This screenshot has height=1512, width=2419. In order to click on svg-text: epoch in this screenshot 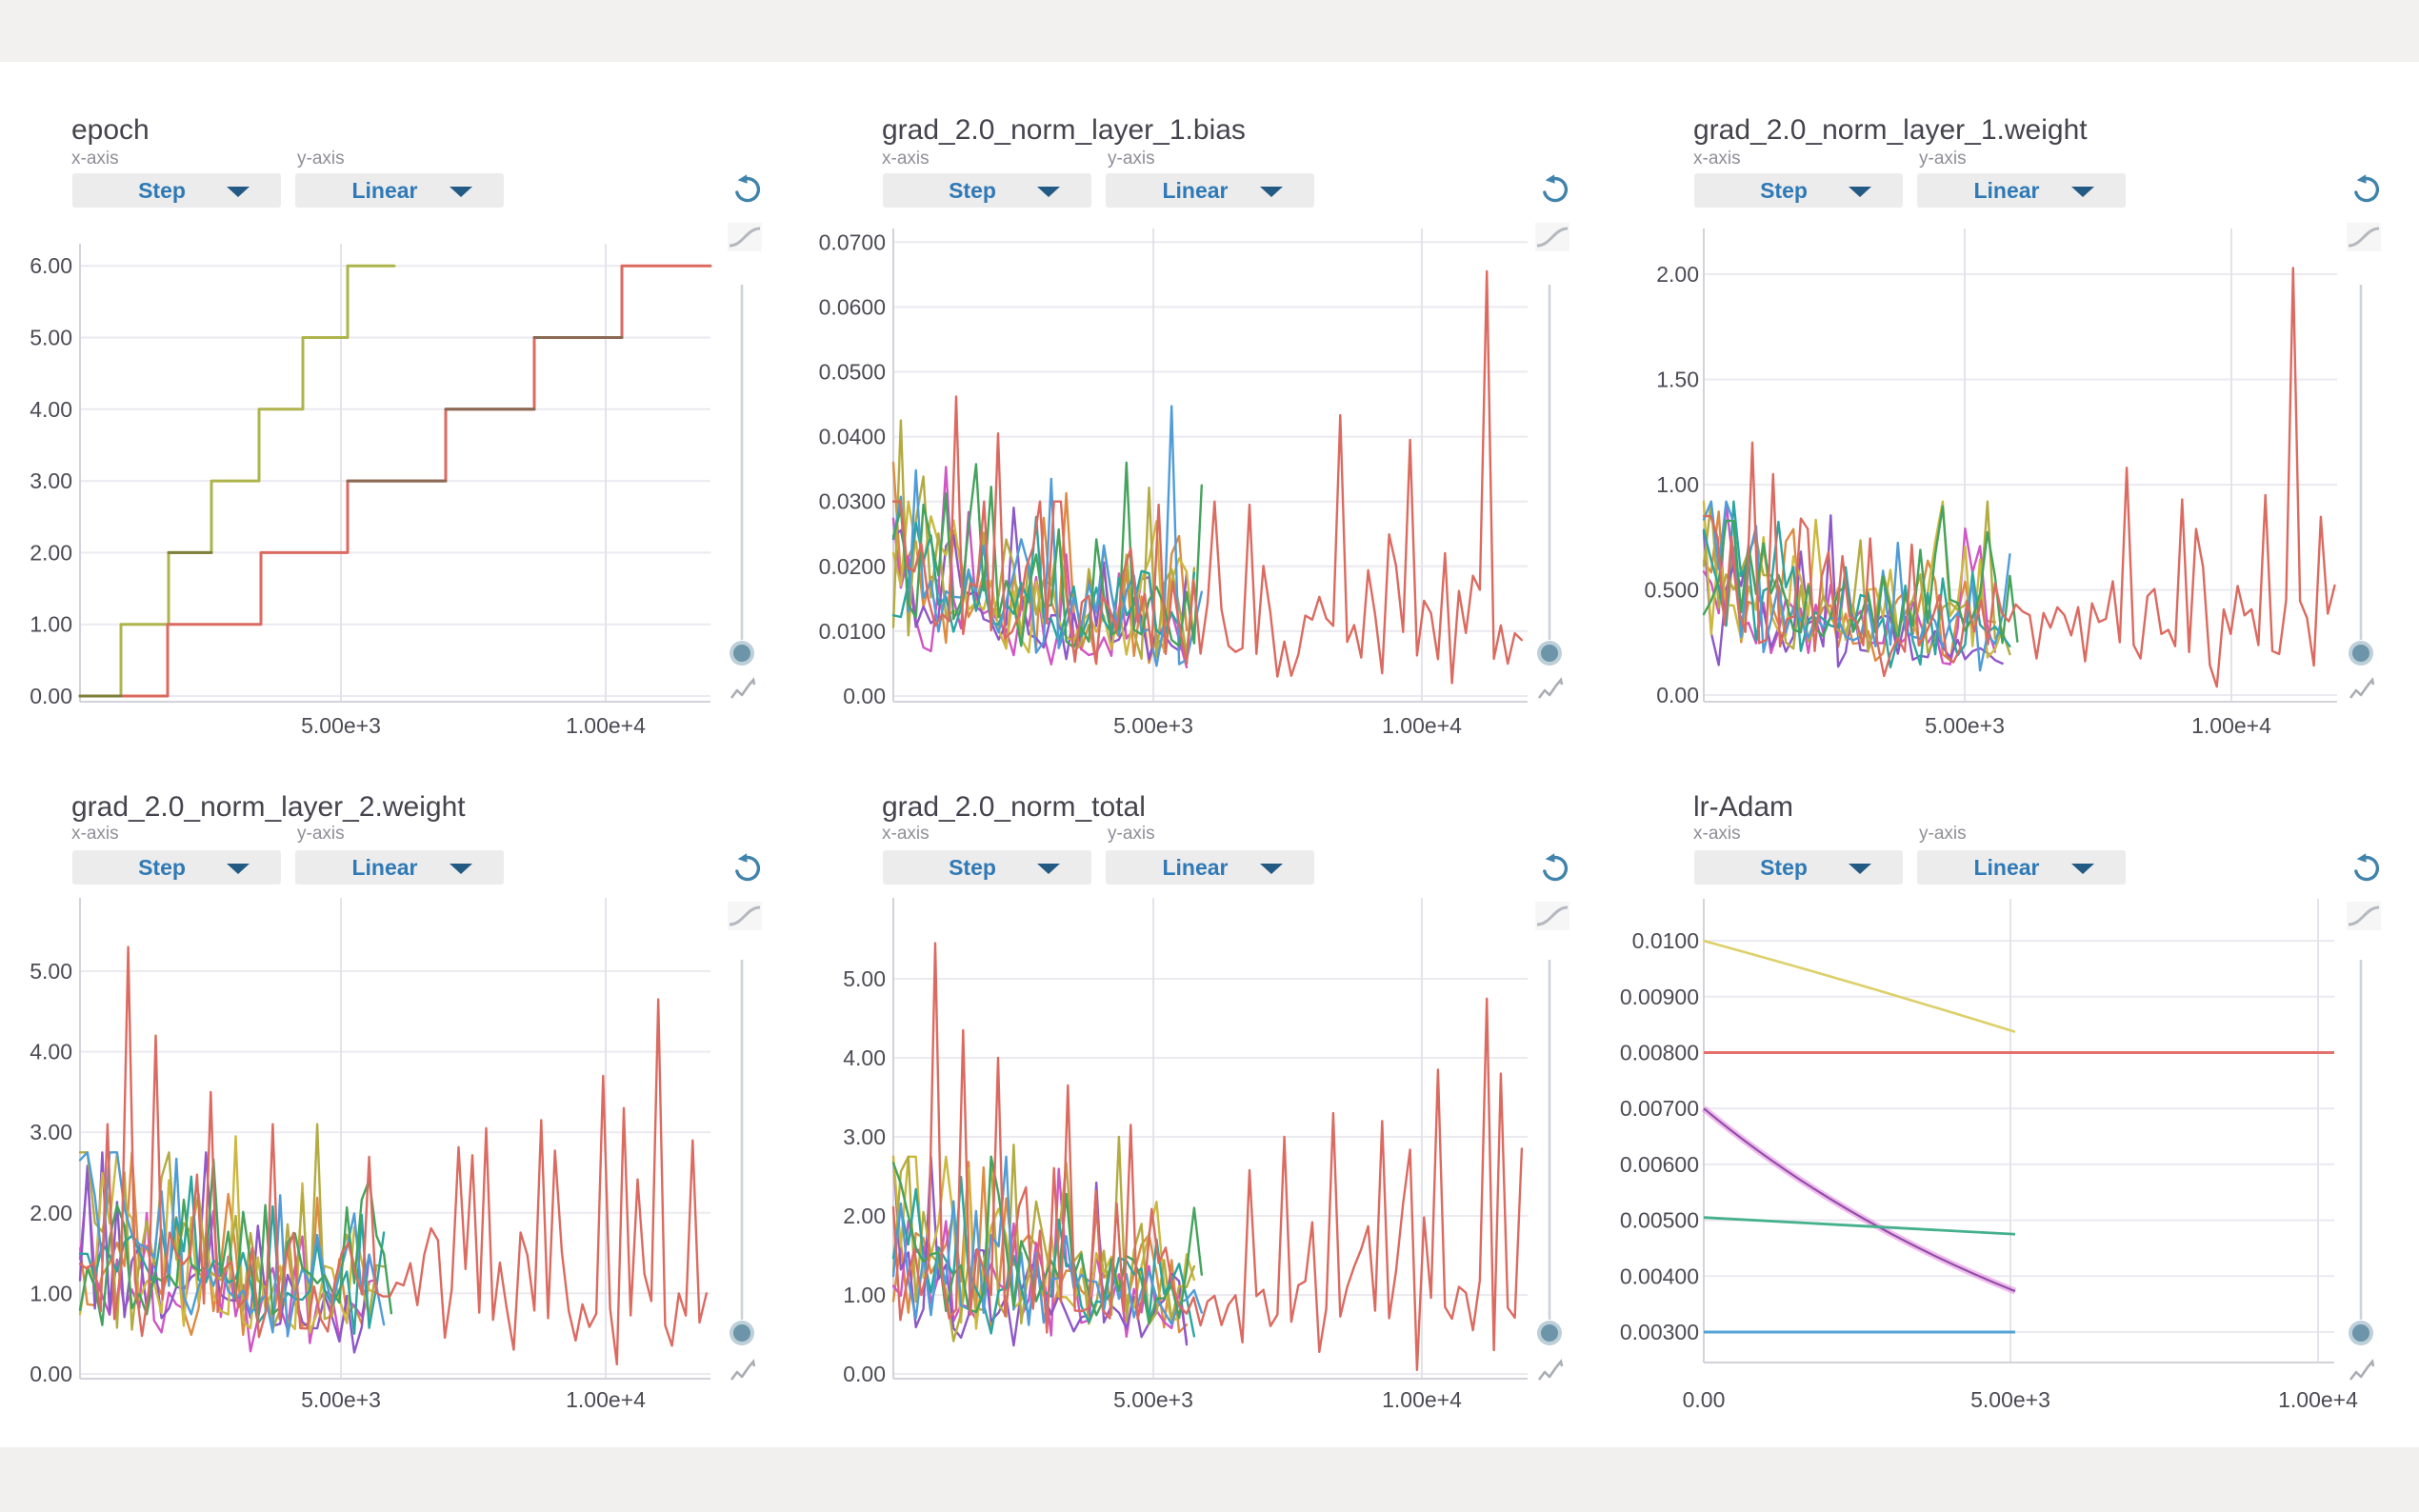, I will do `click(110, 130)`.